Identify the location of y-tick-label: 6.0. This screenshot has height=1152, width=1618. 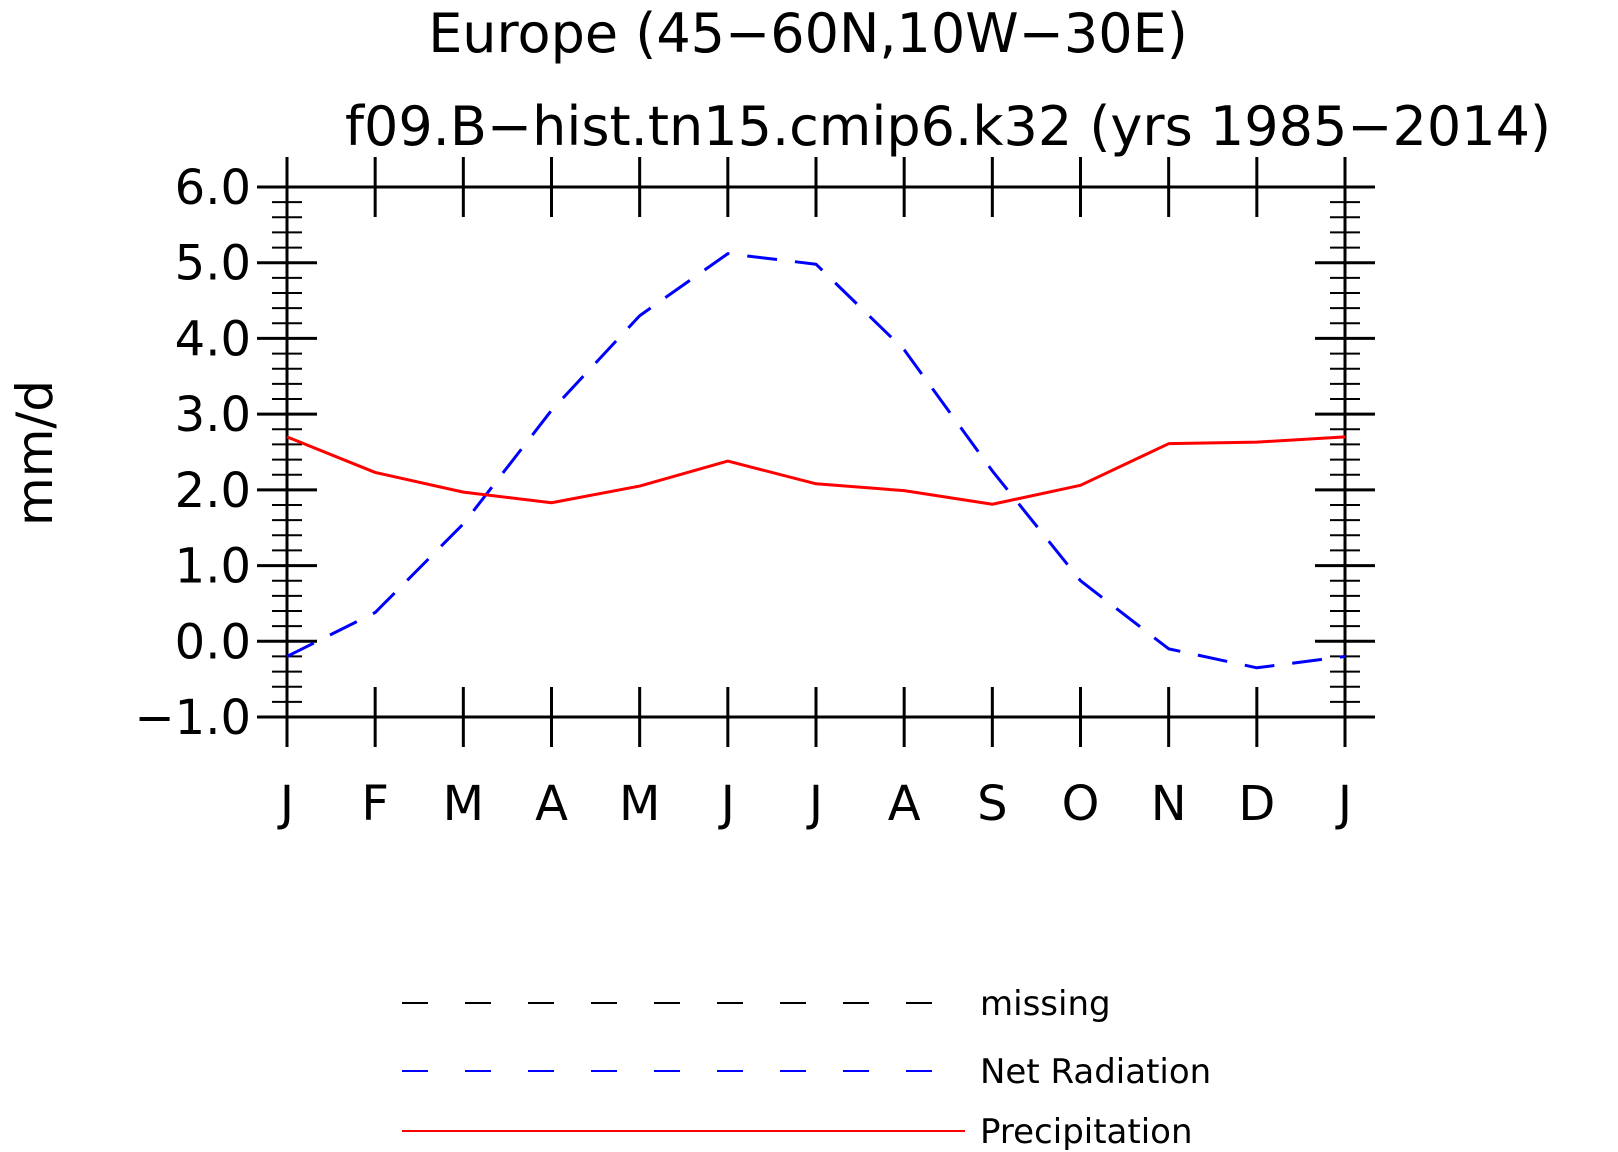
(213, 188).